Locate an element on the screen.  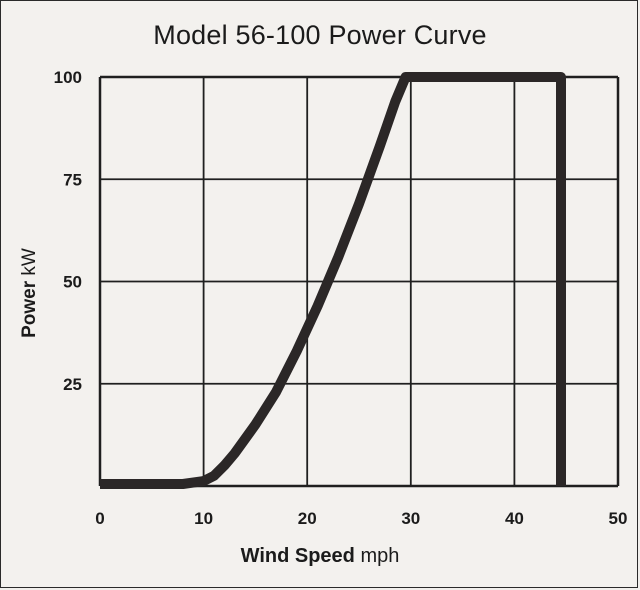
x-tick-label: 40 is located at coordinates (514, 518).